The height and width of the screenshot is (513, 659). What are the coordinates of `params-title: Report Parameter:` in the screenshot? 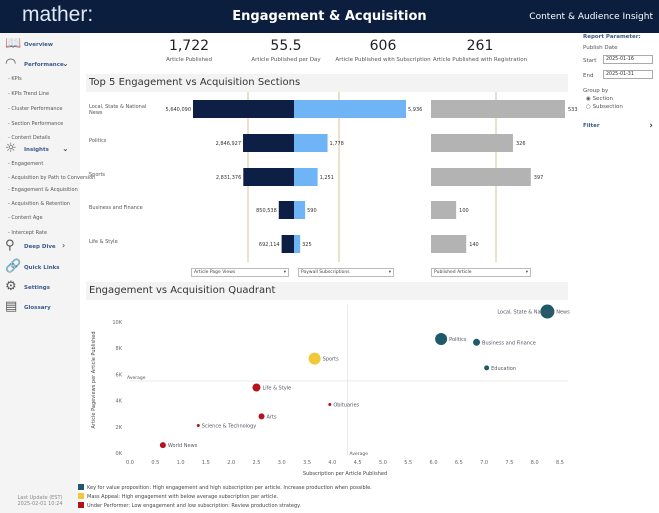 It's located at (612, 37).